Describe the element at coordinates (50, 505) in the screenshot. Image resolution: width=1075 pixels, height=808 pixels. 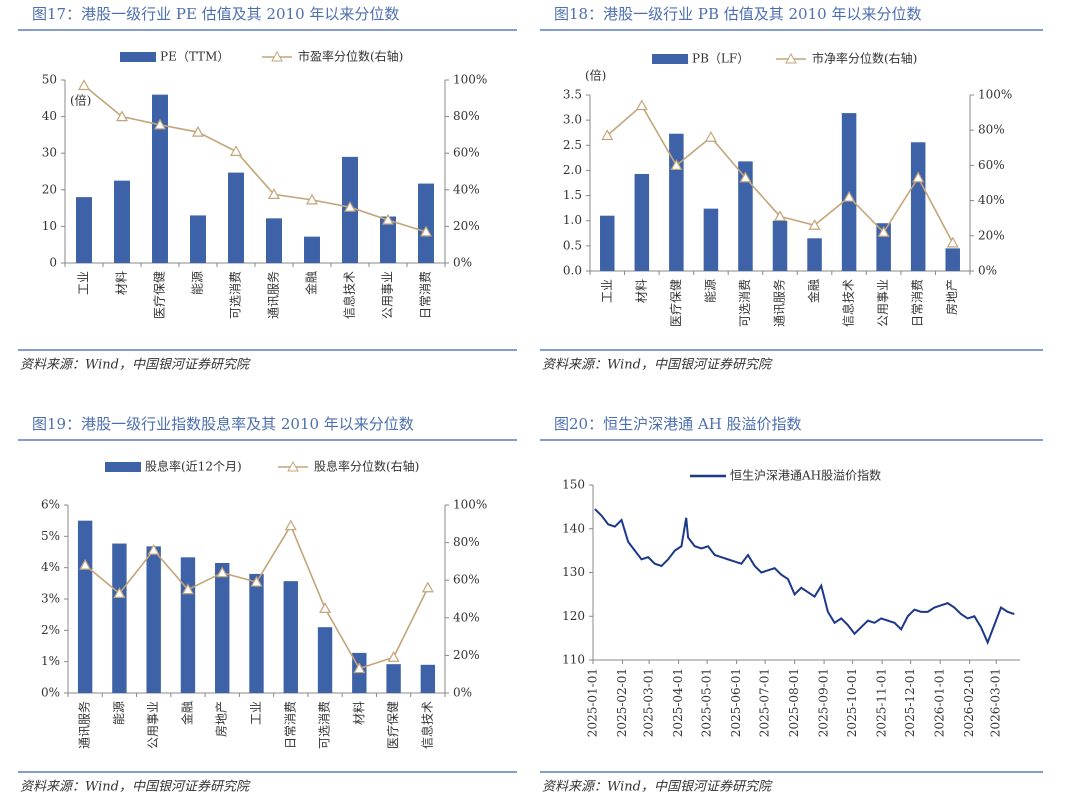
I see `y-tick-label: 6%` at that location.